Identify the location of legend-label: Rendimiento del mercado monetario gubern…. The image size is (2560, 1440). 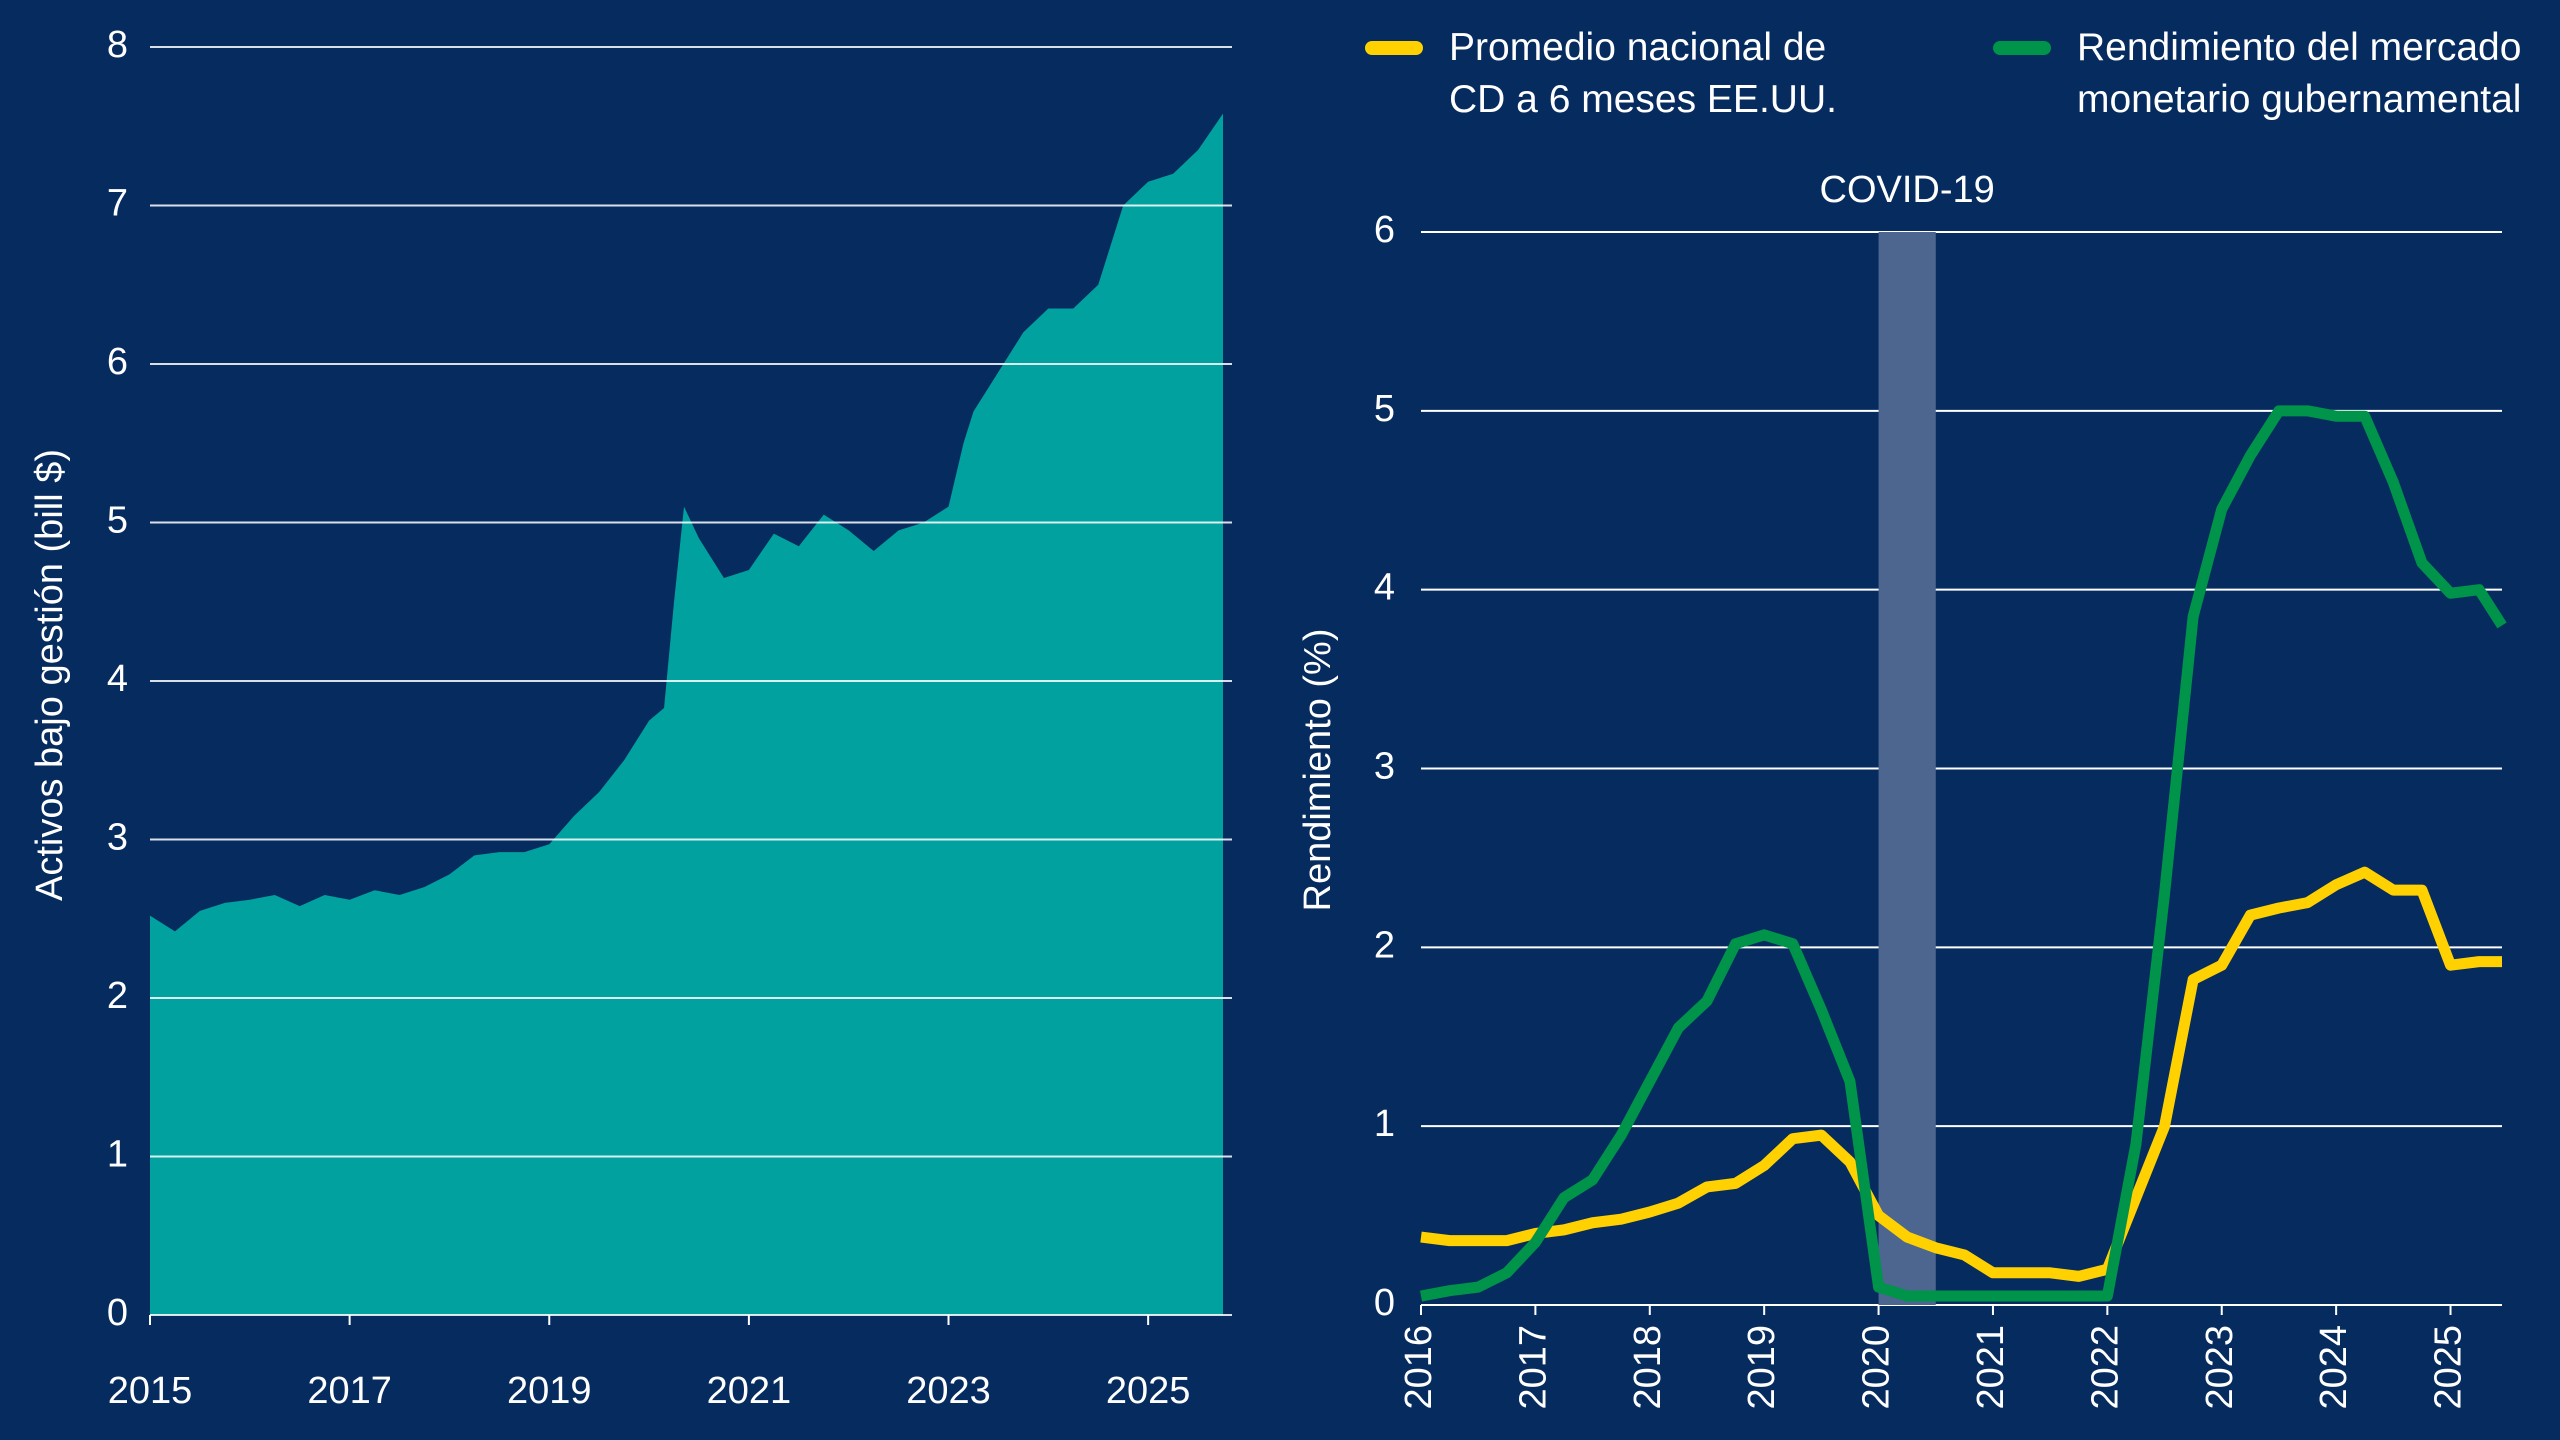
(2299, 73).